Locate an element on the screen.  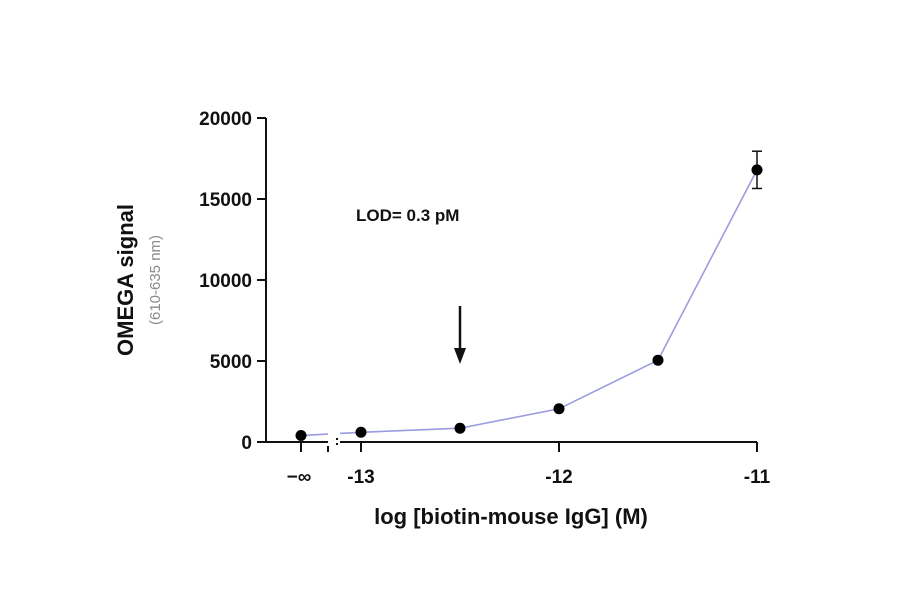
y-tick-label: 15000 is located at coordinates (225, 200).